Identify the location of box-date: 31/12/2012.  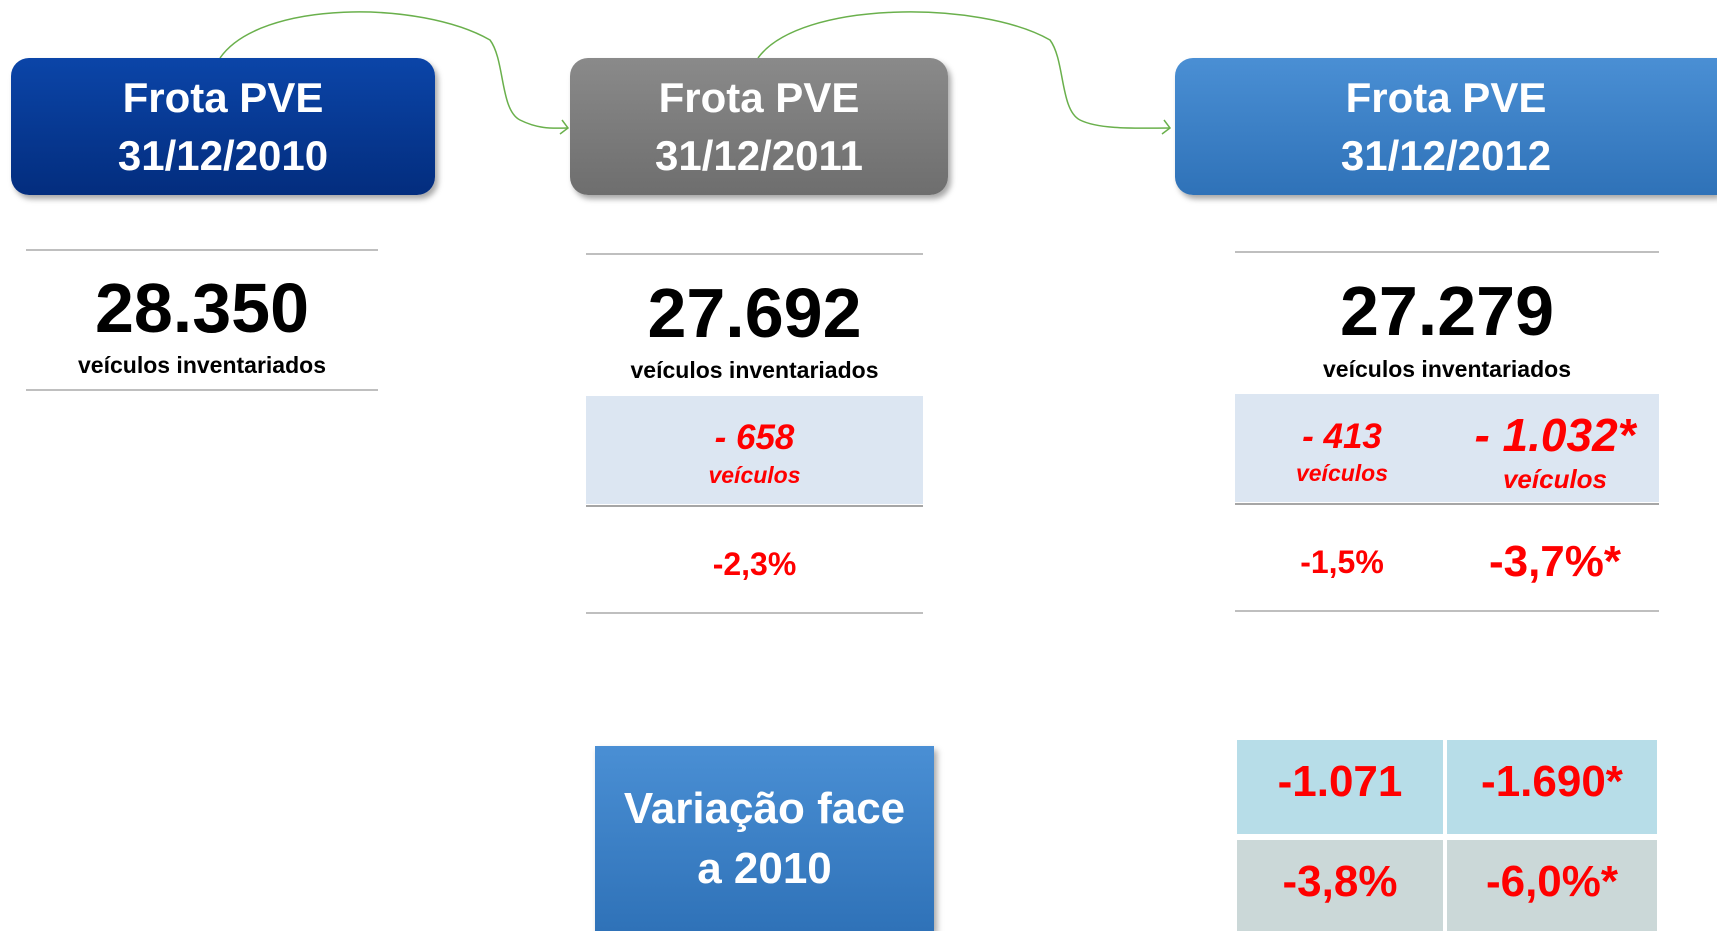
(1446, 155).